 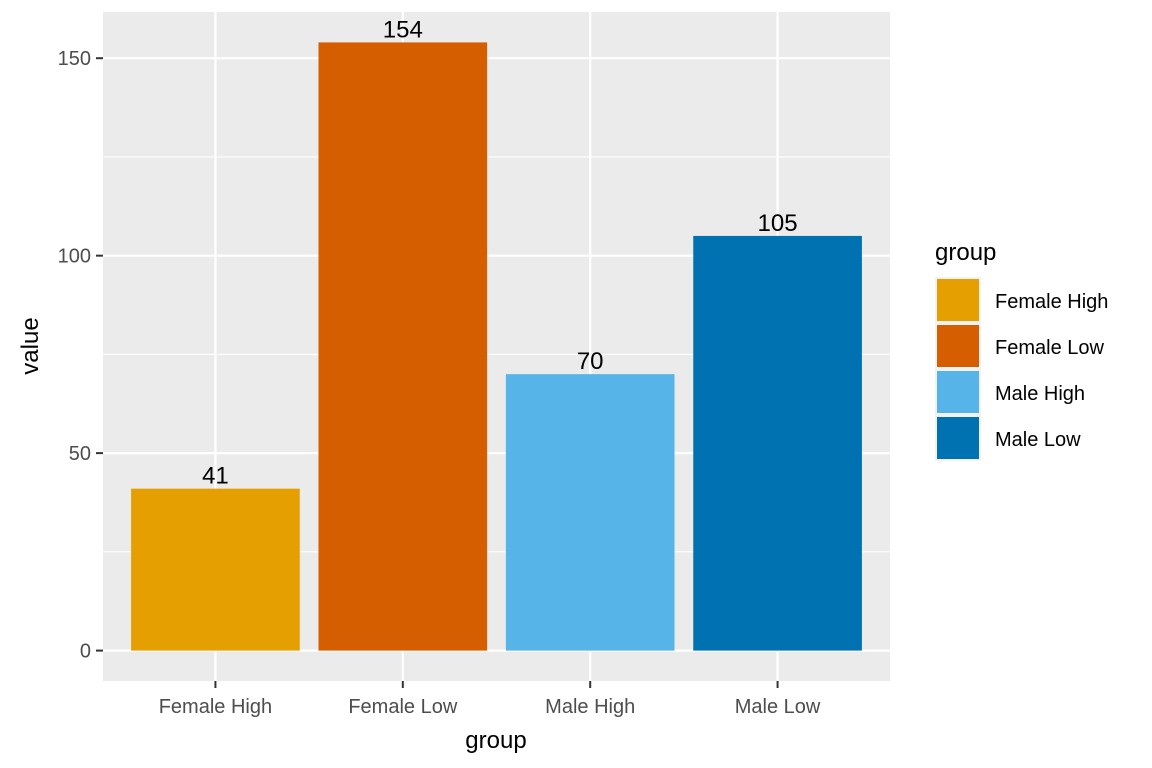 I want to click on data-label: 154, so click(x=403, y=29).